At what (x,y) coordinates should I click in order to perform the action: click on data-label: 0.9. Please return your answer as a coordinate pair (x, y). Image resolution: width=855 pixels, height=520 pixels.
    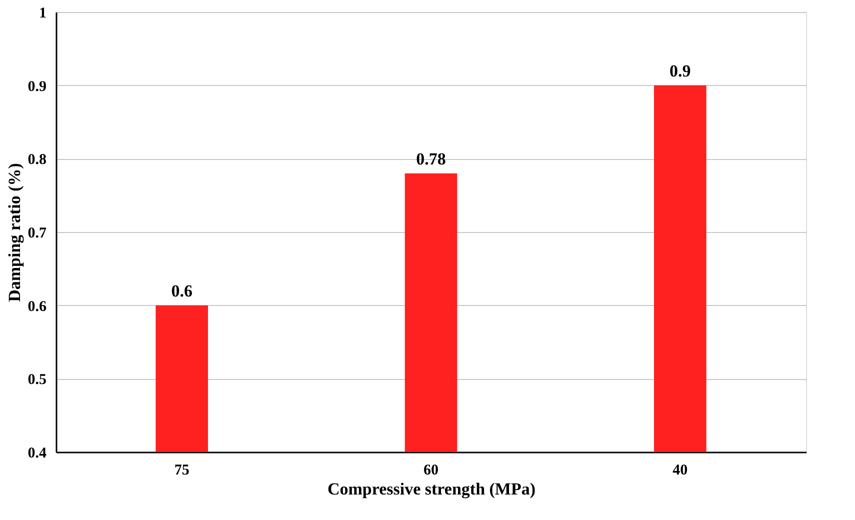
    Looking at the image, I should click on (680, 70).